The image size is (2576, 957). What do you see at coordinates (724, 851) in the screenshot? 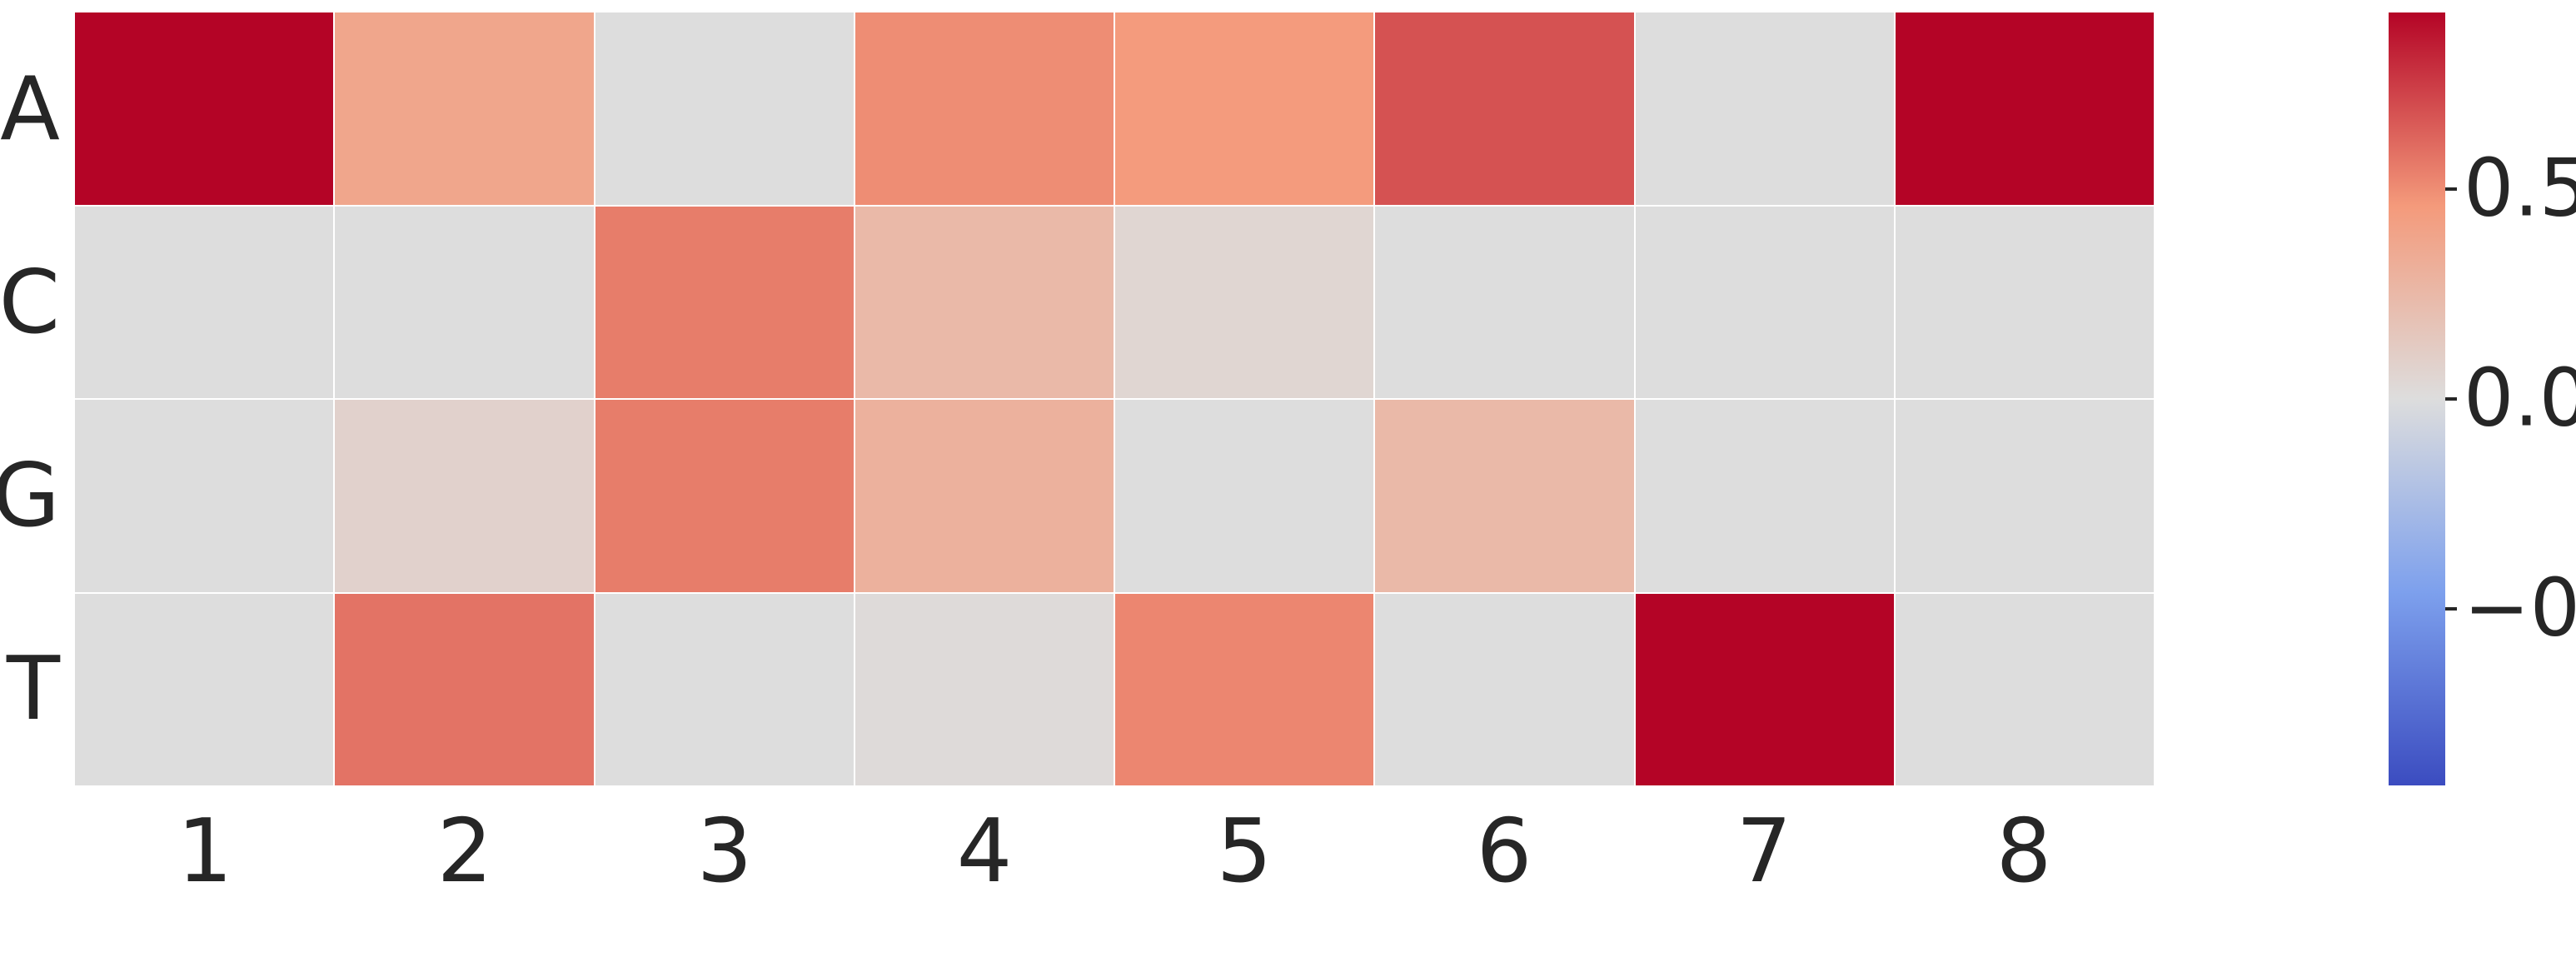
I see `x-tick-label: 3` at bounding box center [724, 851].